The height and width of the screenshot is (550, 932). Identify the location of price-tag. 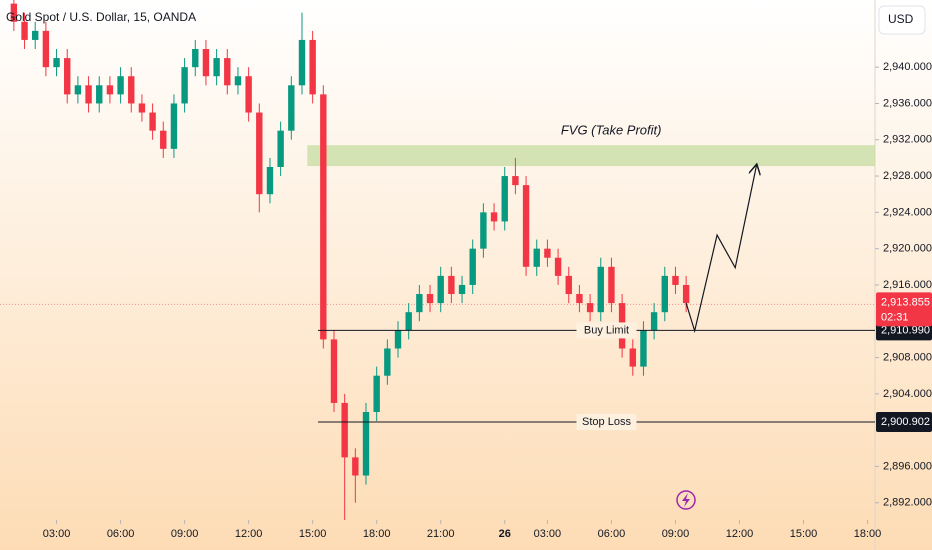
(904, 421).